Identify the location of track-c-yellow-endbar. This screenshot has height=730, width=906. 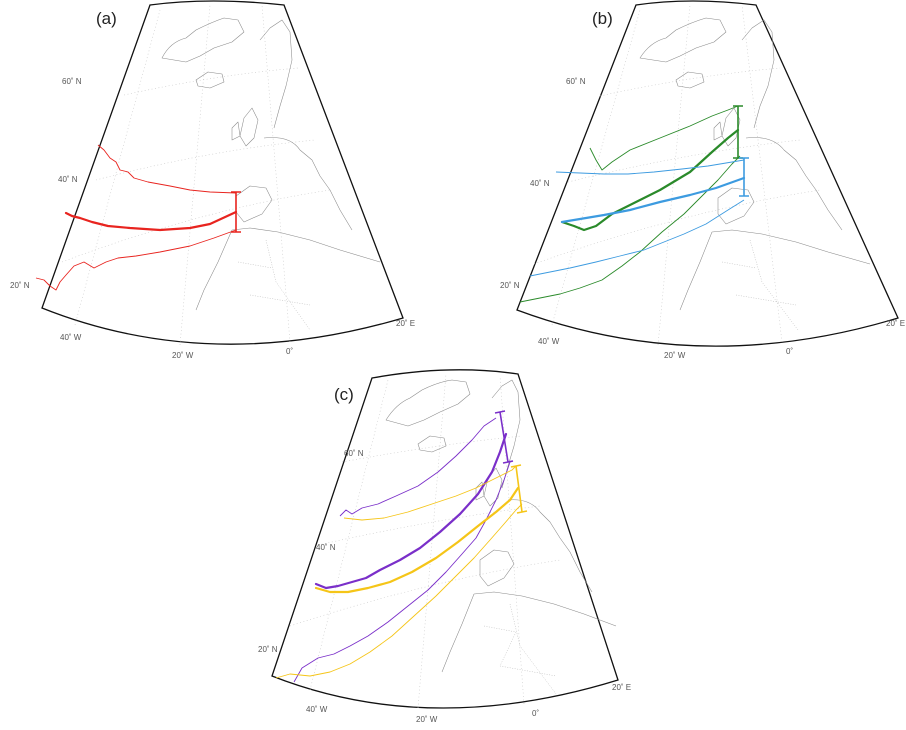
(519, 489).